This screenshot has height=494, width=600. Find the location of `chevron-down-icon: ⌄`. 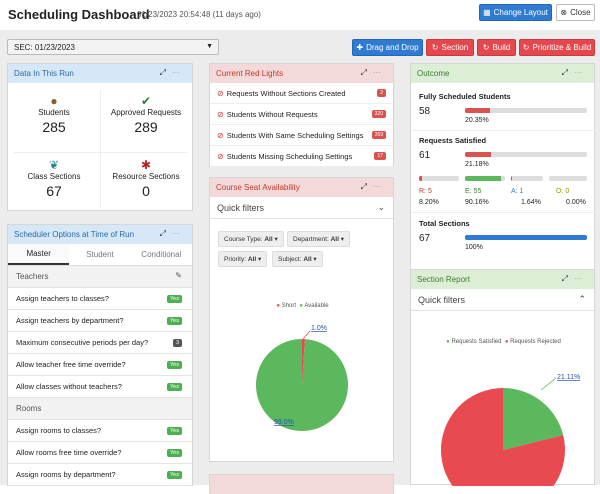

chevron-down-icon: ⌄ is located at coordinates (381, 207).